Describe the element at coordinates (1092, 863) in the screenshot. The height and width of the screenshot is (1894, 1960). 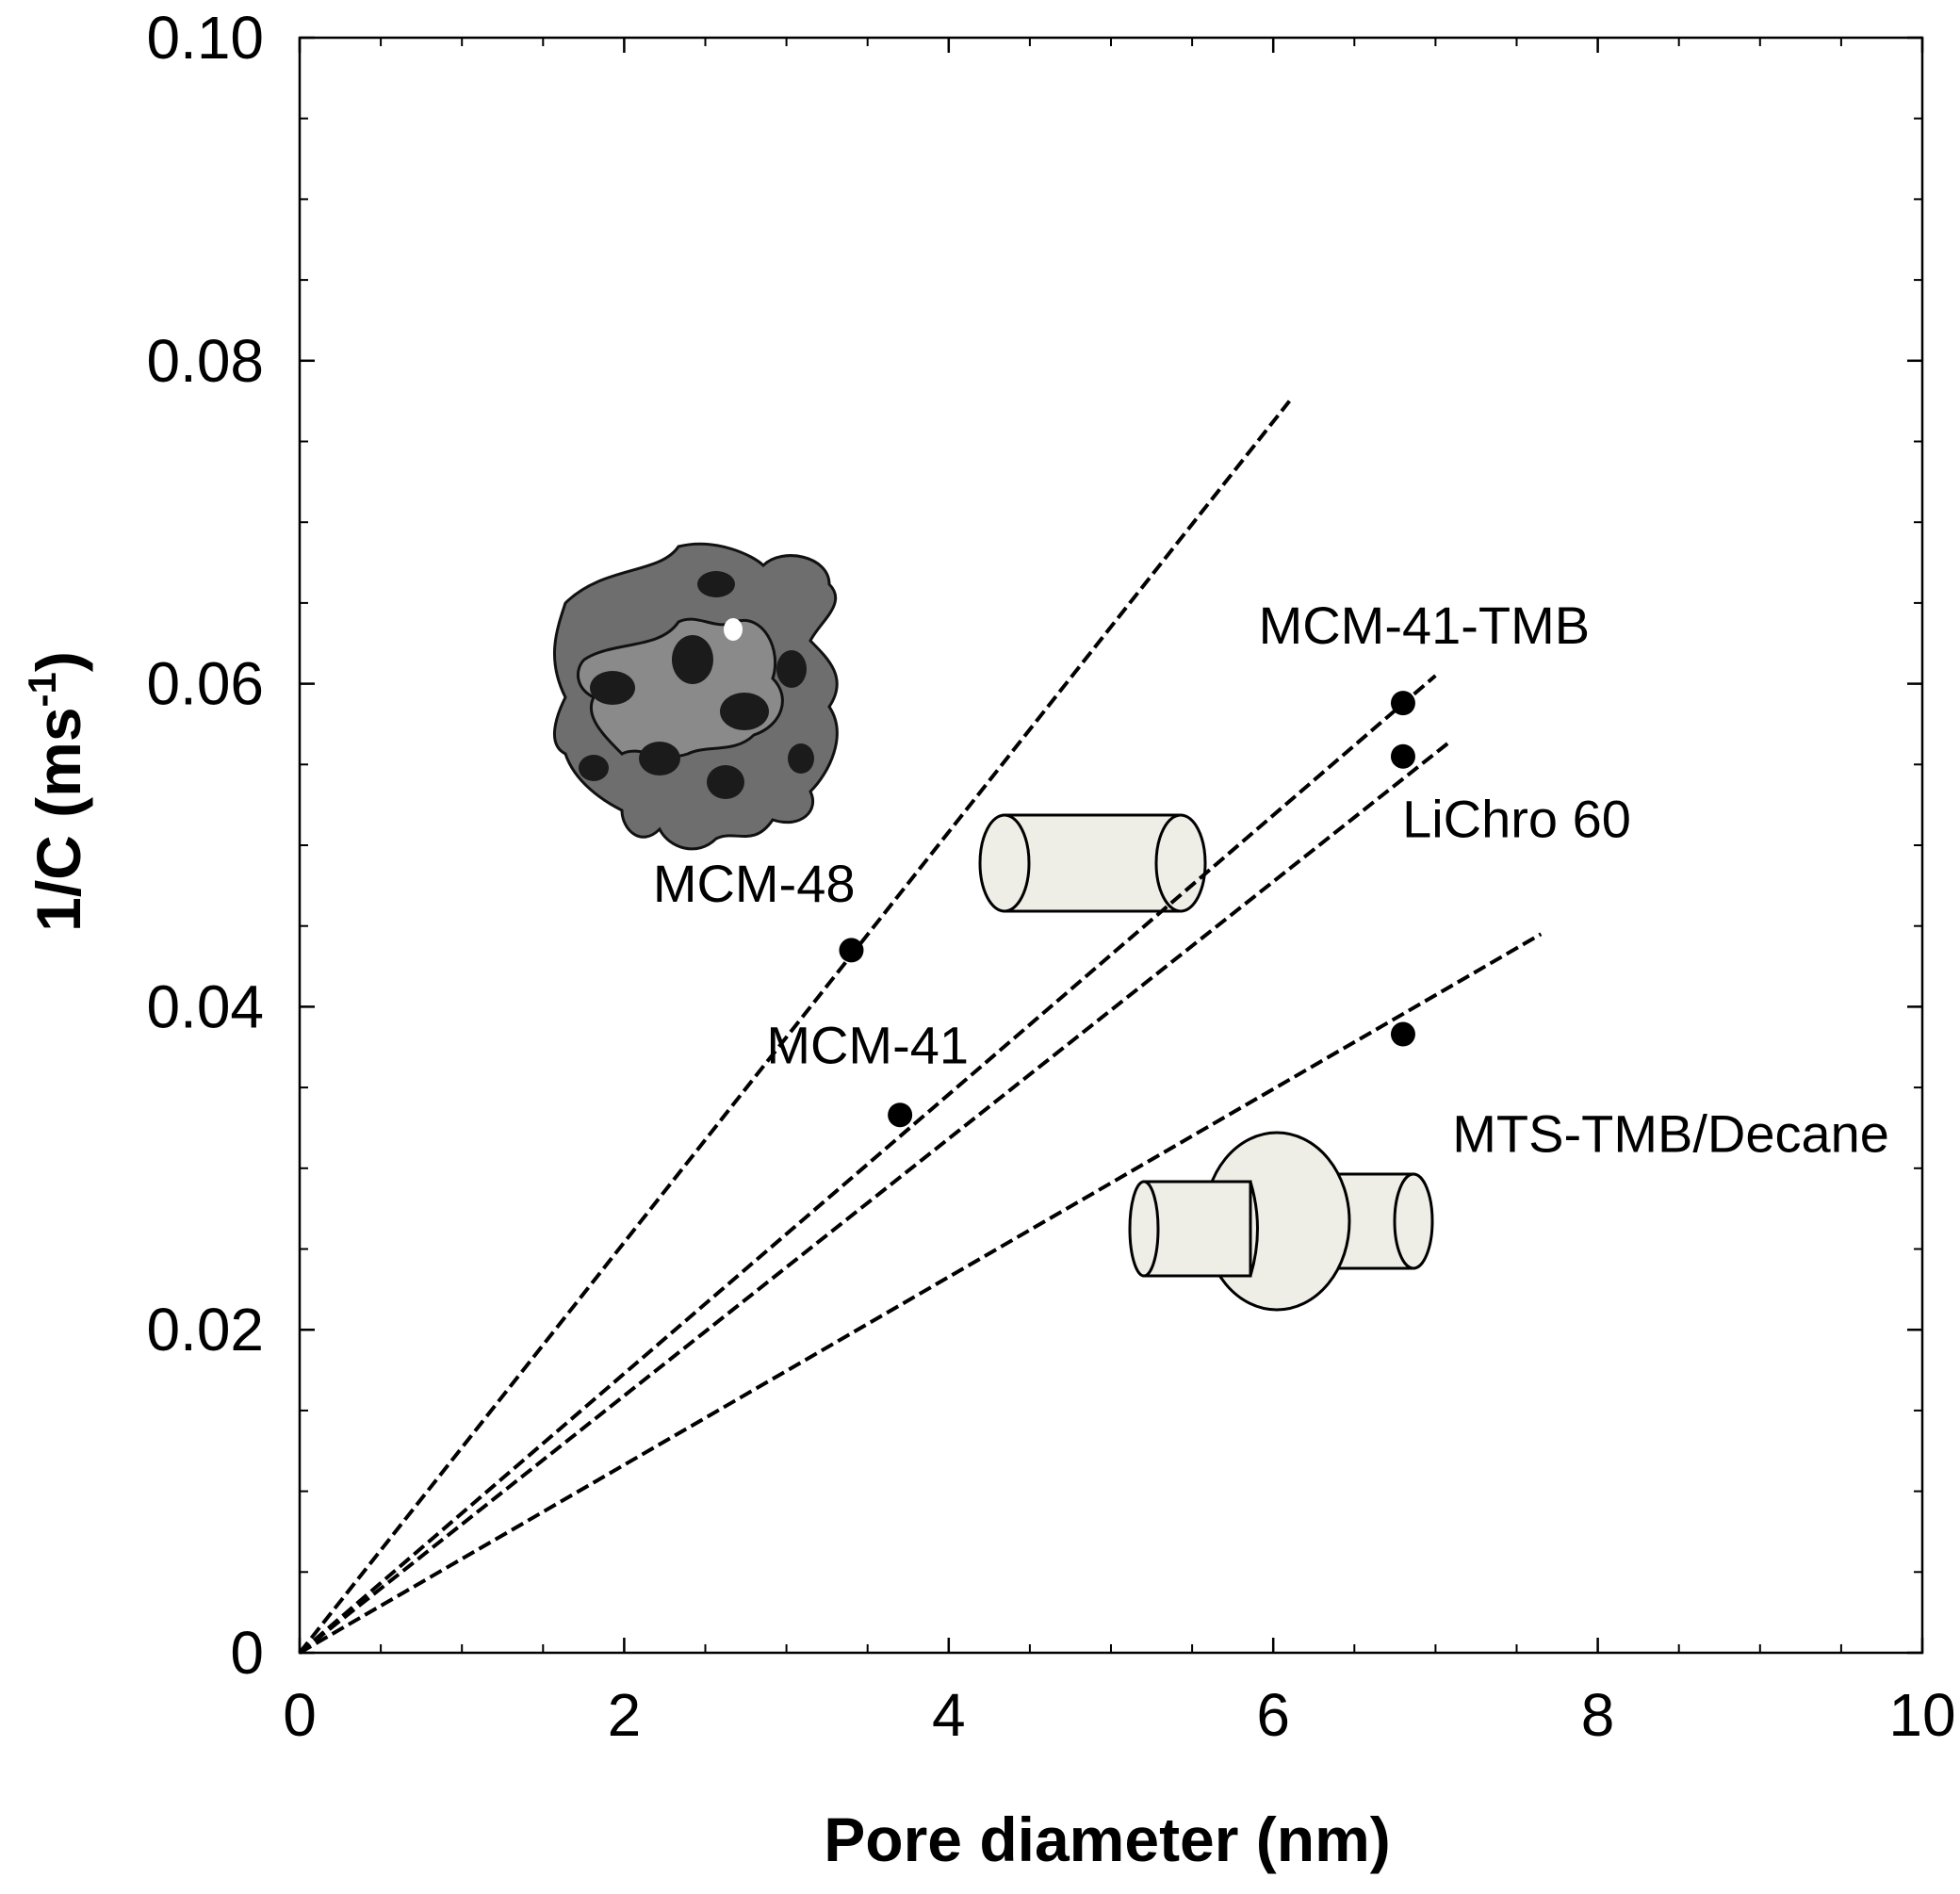
I see `cylinder-pore-icon` at that location.